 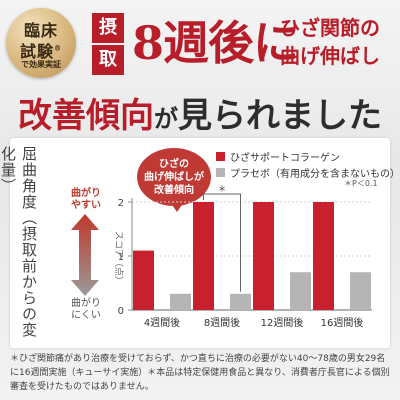 I want to click on significance-bracket, so click(x=222, y=242).